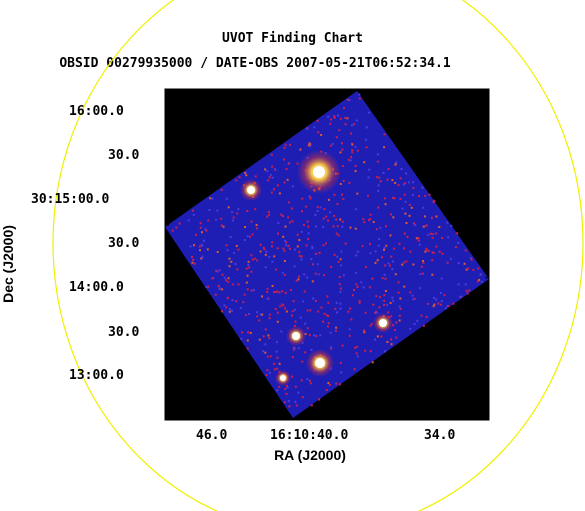  I want to click on y-axis-label: Dec (J2000), so click(8, 264).